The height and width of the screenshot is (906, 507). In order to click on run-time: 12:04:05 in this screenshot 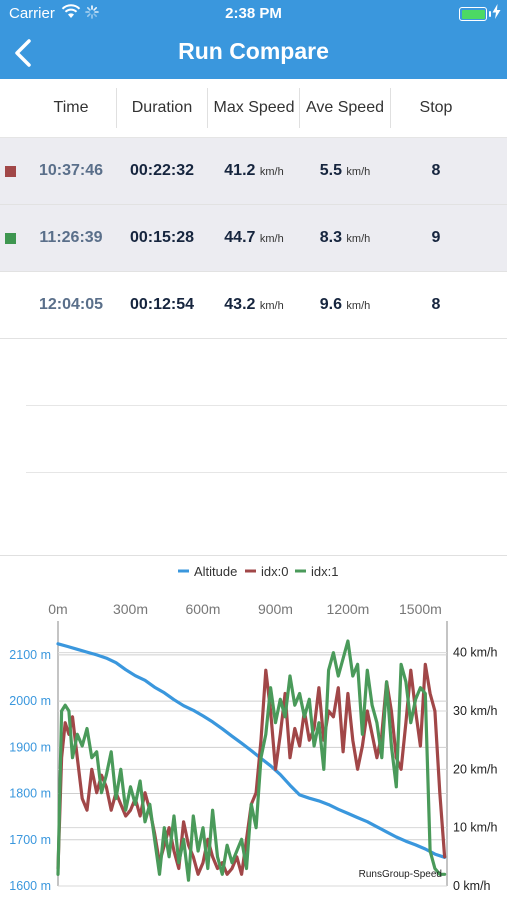, I will do `click(71, 304)`.